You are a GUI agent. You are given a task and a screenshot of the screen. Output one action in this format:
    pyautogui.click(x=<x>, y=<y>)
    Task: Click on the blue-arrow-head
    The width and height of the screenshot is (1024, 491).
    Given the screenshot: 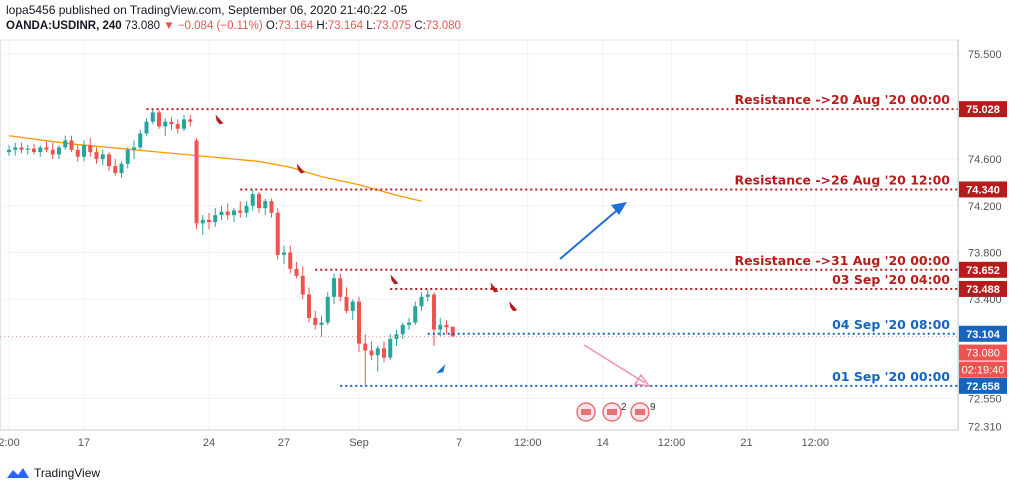 What is the action you would take?
    pyautogui.click(x=619, y=208)
    